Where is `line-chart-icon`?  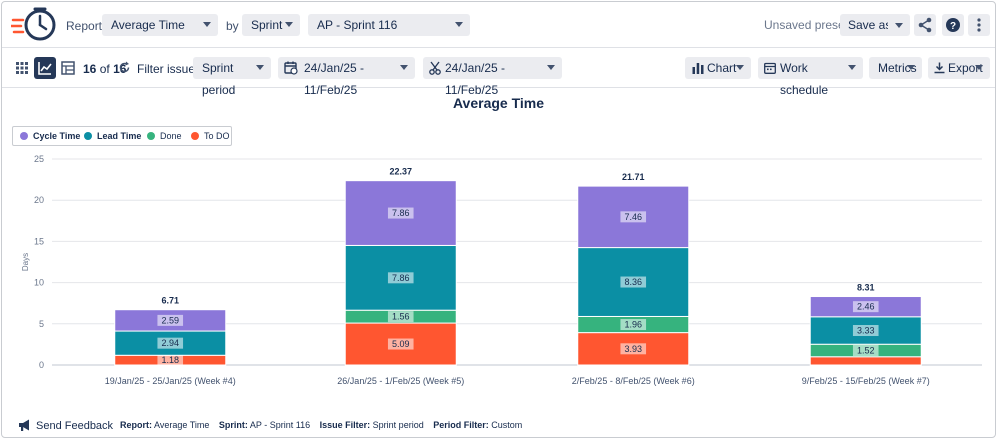 line-chart-icon is located at coordinates (45, 68).